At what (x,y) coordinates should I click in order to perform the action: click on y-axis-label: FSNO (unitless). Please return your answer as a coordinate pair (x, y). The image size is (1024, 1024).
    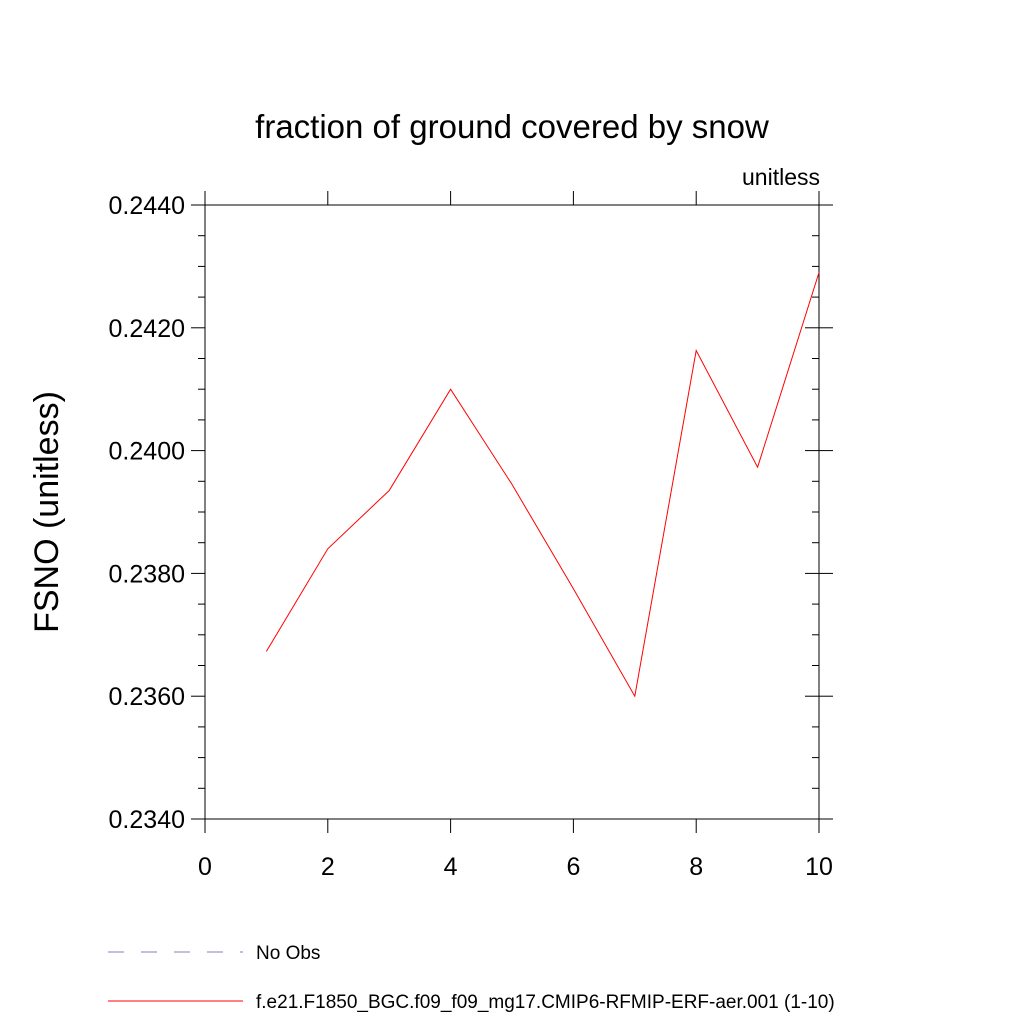
    Looking at the image, I should click on (47, 512).